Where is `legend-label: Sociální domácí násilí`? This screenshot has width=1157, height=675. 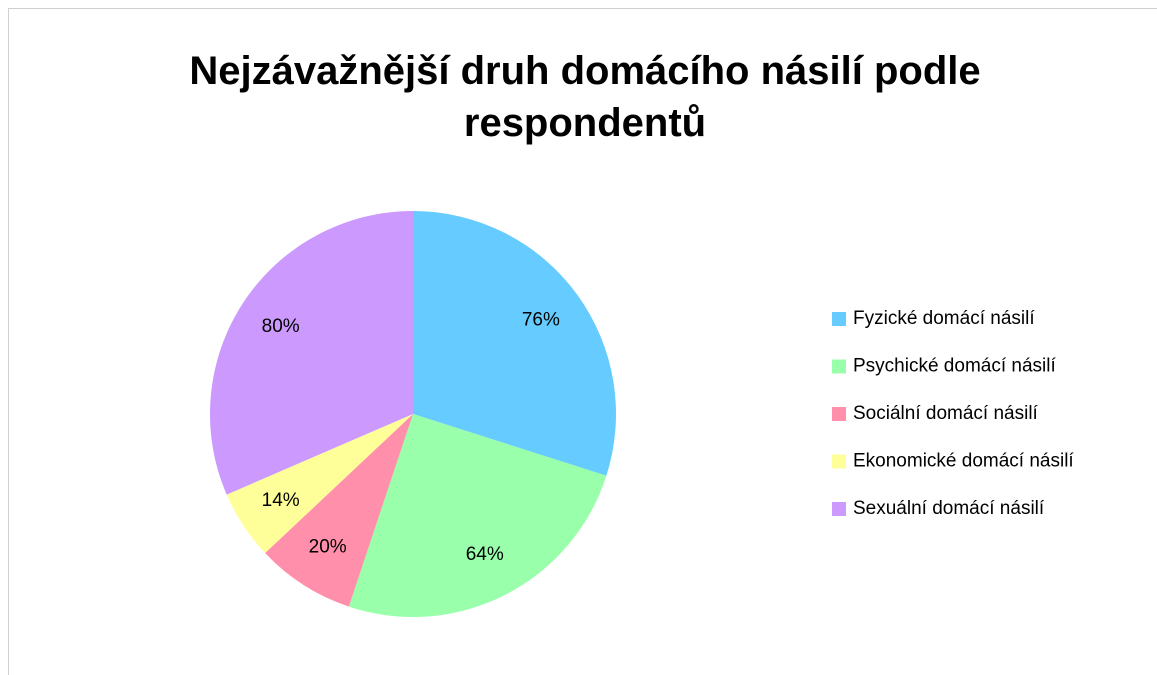
legend-label: Sociální domácí násilí is located at coordinates (946, 413).